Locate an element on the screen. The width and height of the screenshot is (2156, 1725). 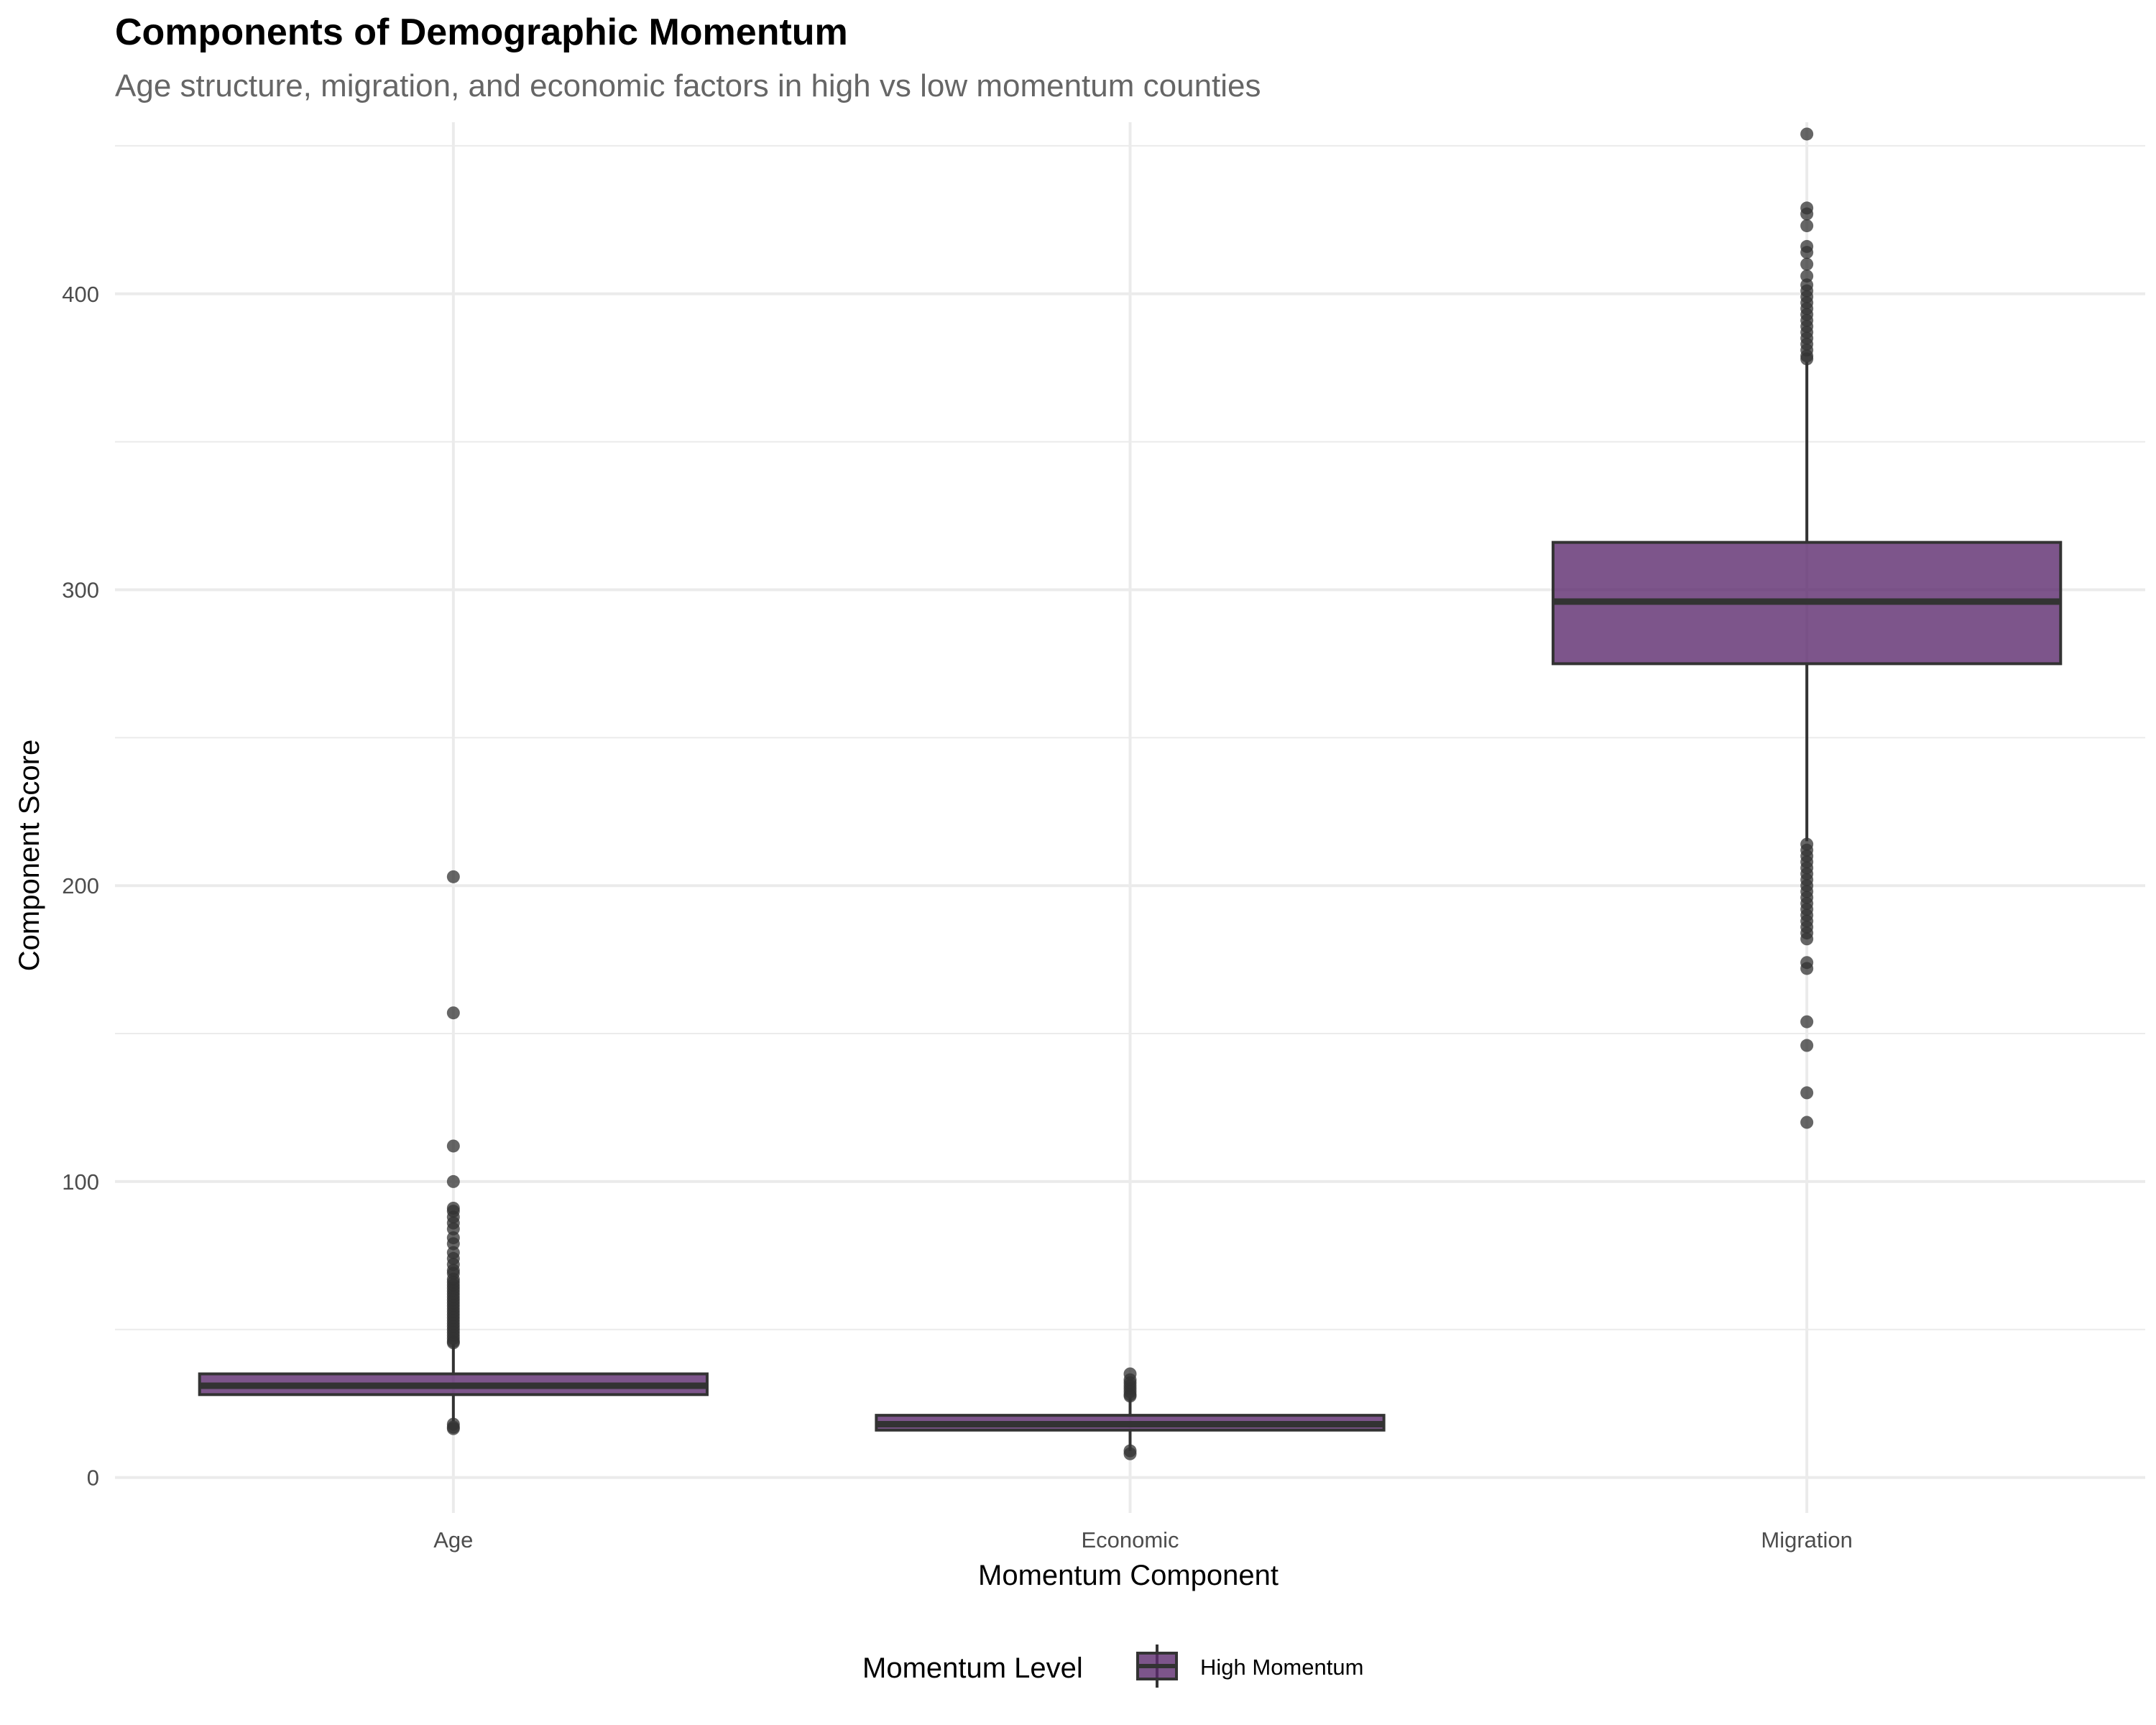
x-tick-label: Economic is located at coordinates (1130, 1539).